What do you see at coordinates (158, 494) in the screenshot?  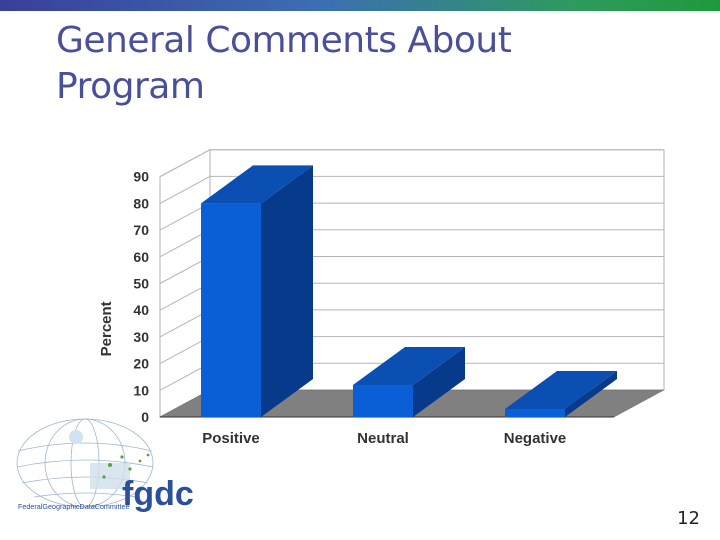 I see `logo-acronym: fgdc` at bounding box center [158, 494].